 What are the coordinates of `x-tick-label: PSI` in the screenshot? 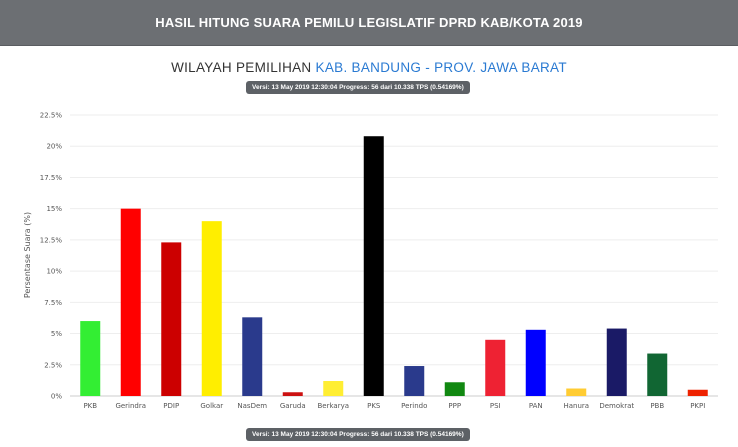 It's located at (495, 406).